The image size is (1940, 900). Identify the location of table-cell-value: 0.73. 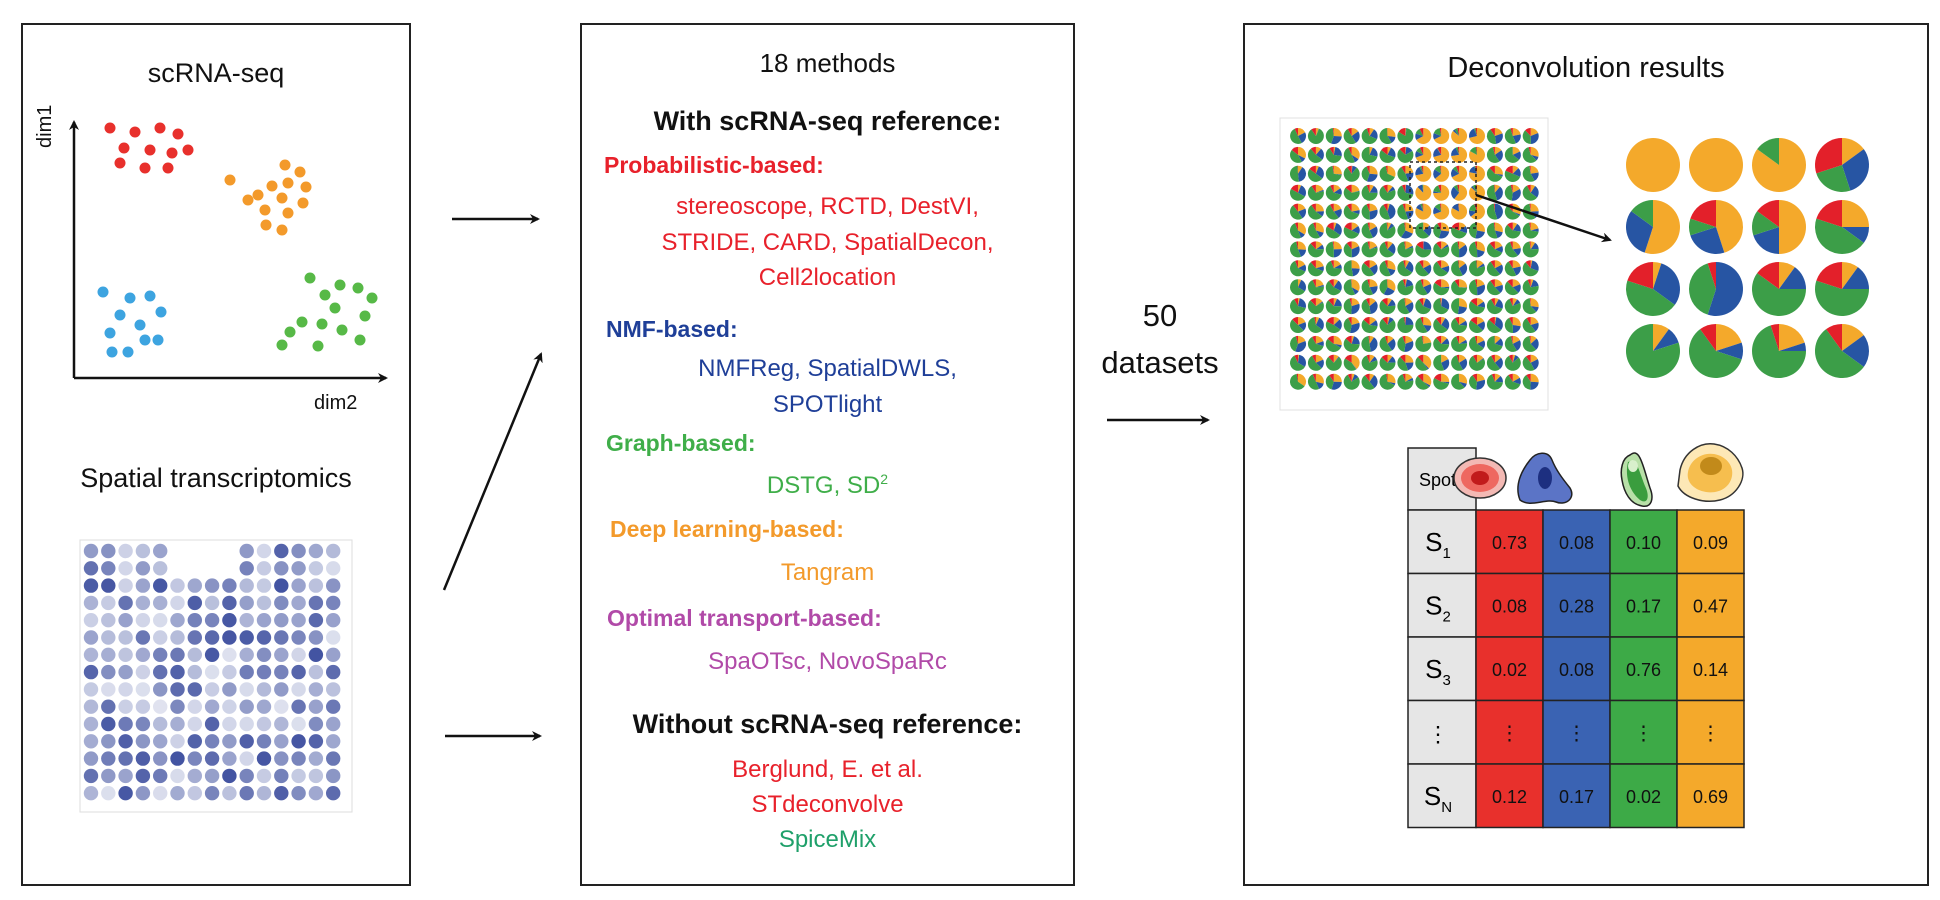
(1509, 543).